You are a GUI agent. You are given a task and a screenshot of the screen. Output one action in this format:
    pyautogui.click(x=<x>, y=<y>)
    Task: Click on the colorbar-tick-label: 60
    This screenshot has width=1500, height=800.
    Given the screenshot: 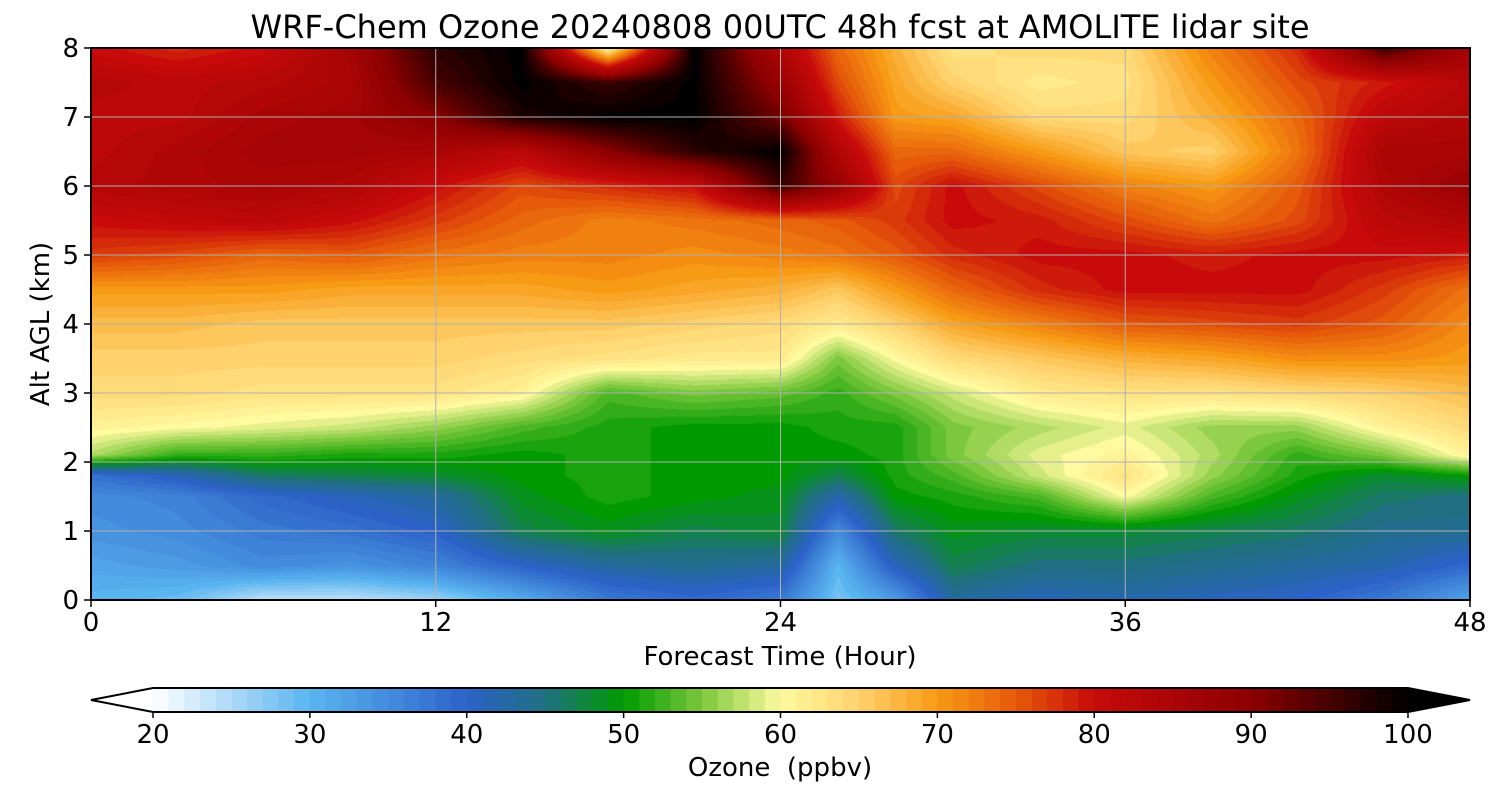 What is the action you would take?
    pyautogui.click(x=780, y=735)
    